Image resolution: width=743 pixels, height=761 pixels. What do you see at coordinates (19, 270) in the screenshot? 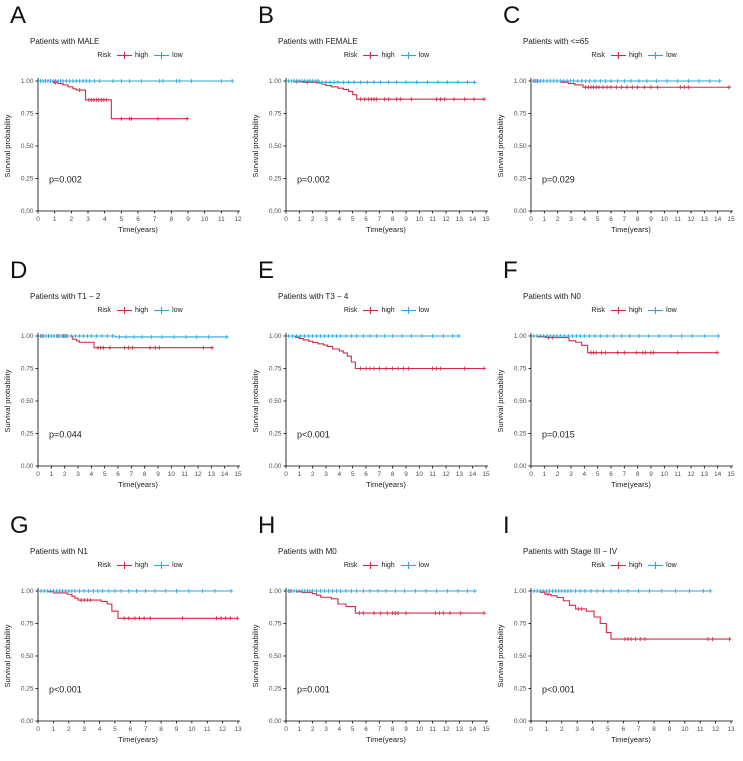
I see `panel-letter: D` at bounding box center [19, 270].